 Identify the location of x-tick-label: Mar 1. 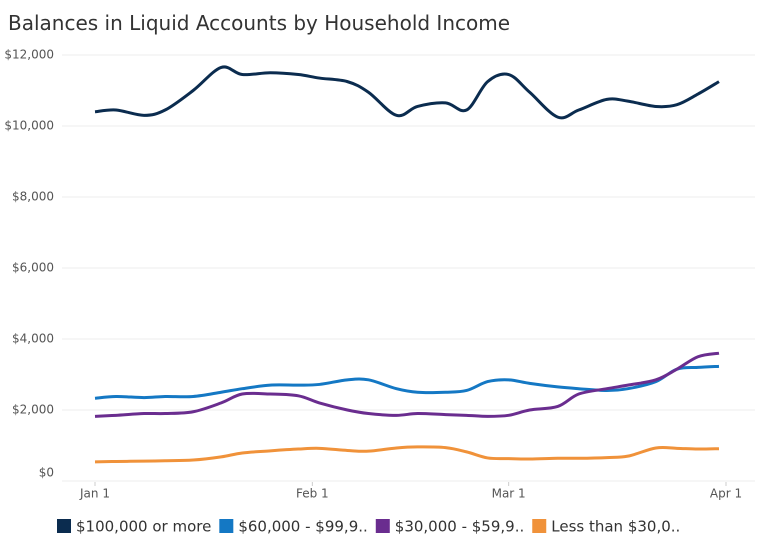
(509, 494).